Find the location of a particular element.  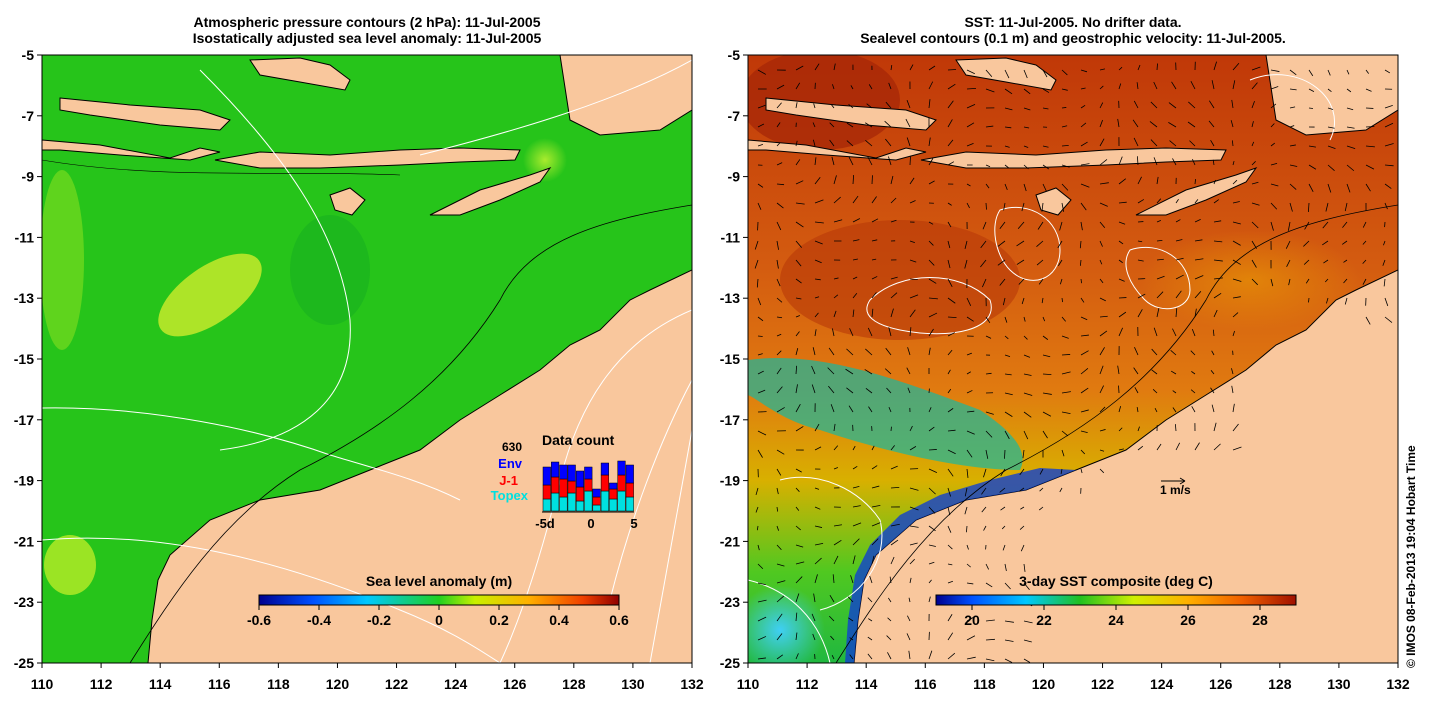

right-xtick-label: 128 is located at coordinates (1280, 684).